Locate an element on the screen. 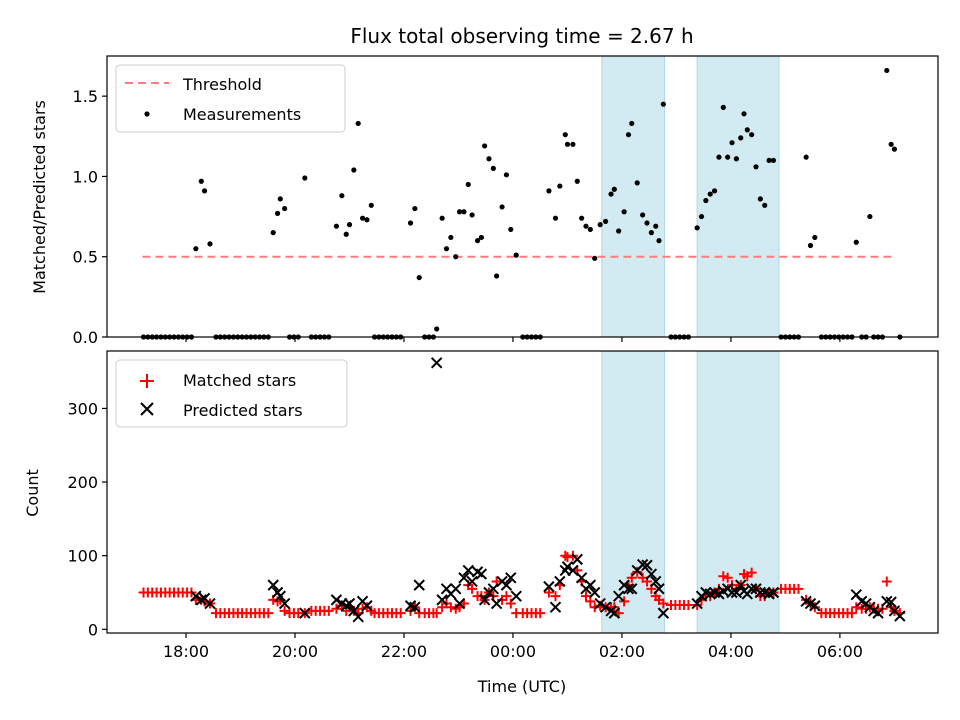 The height and width of the screenshot is (720, 960). ratio-y-tick-label: 1.0 is located at coordinates (85, 176).